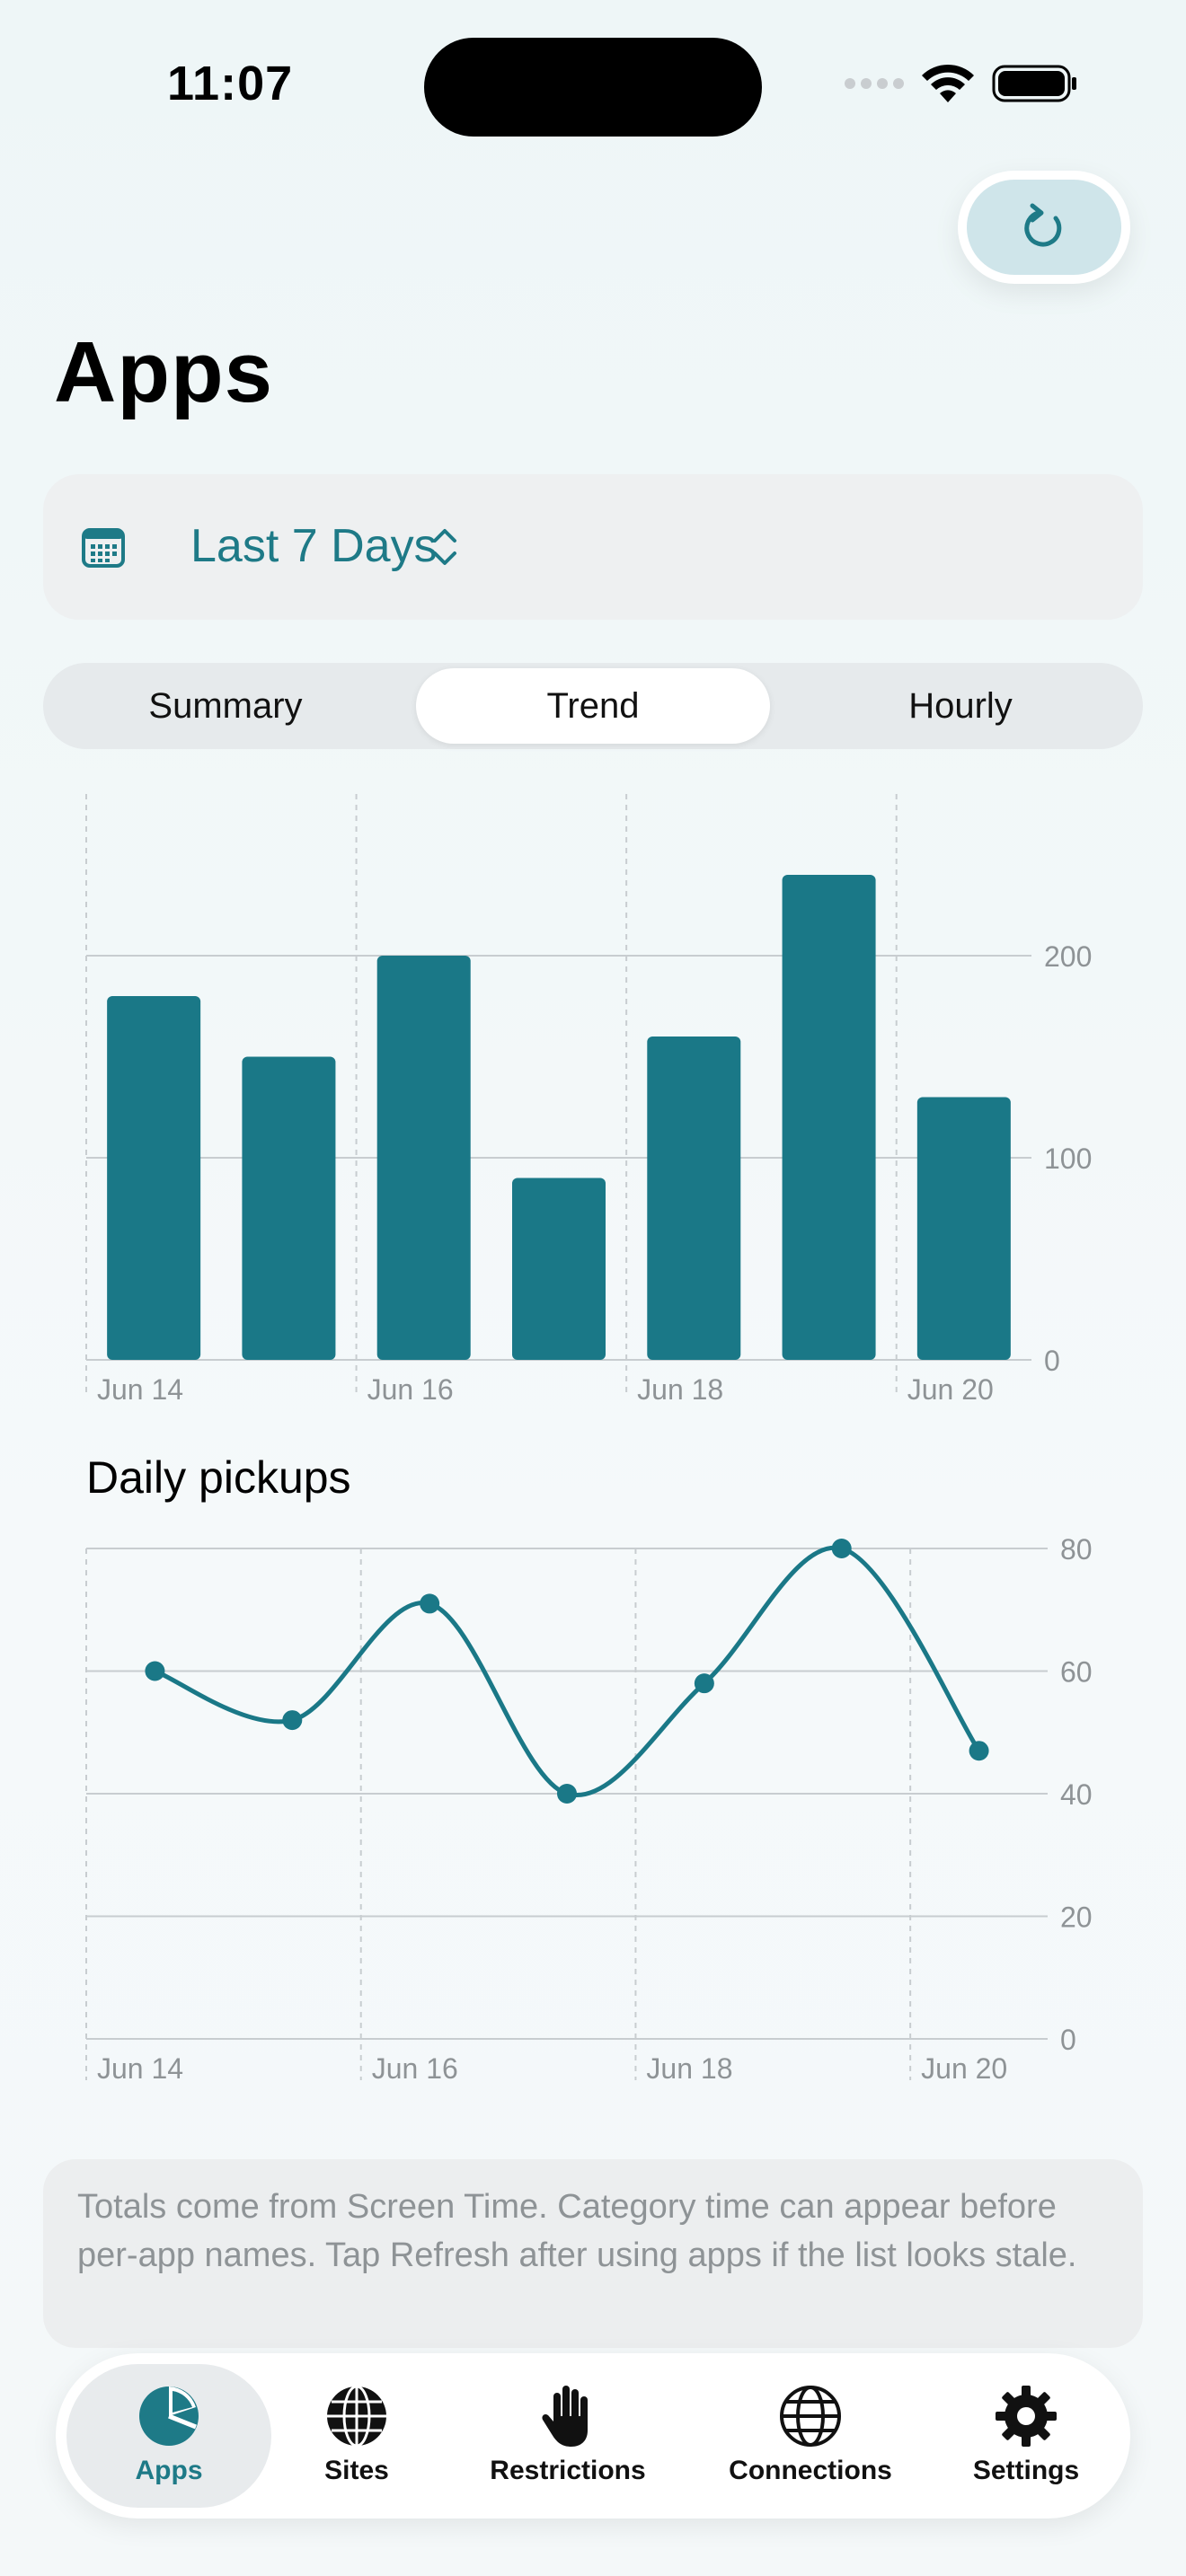 The image size is (1186, 2576). I want to click on date-range-picker: Last 7 Days, so click(593, 547).